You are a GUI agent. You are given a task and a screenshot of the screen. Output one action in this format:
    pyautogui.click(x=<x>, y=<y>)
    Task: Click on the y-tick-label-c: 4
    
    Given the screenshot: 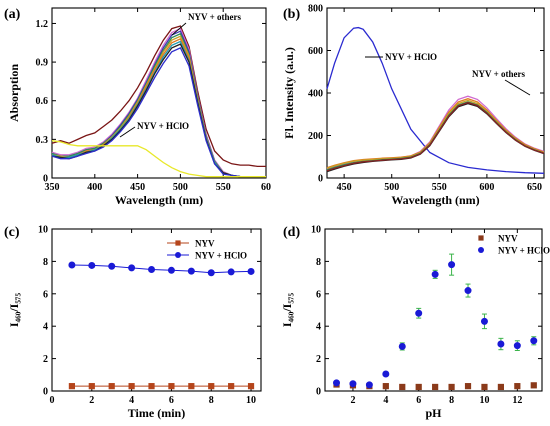 What is the action you would take?
    pyautogui.click(x=45, y=327)
    